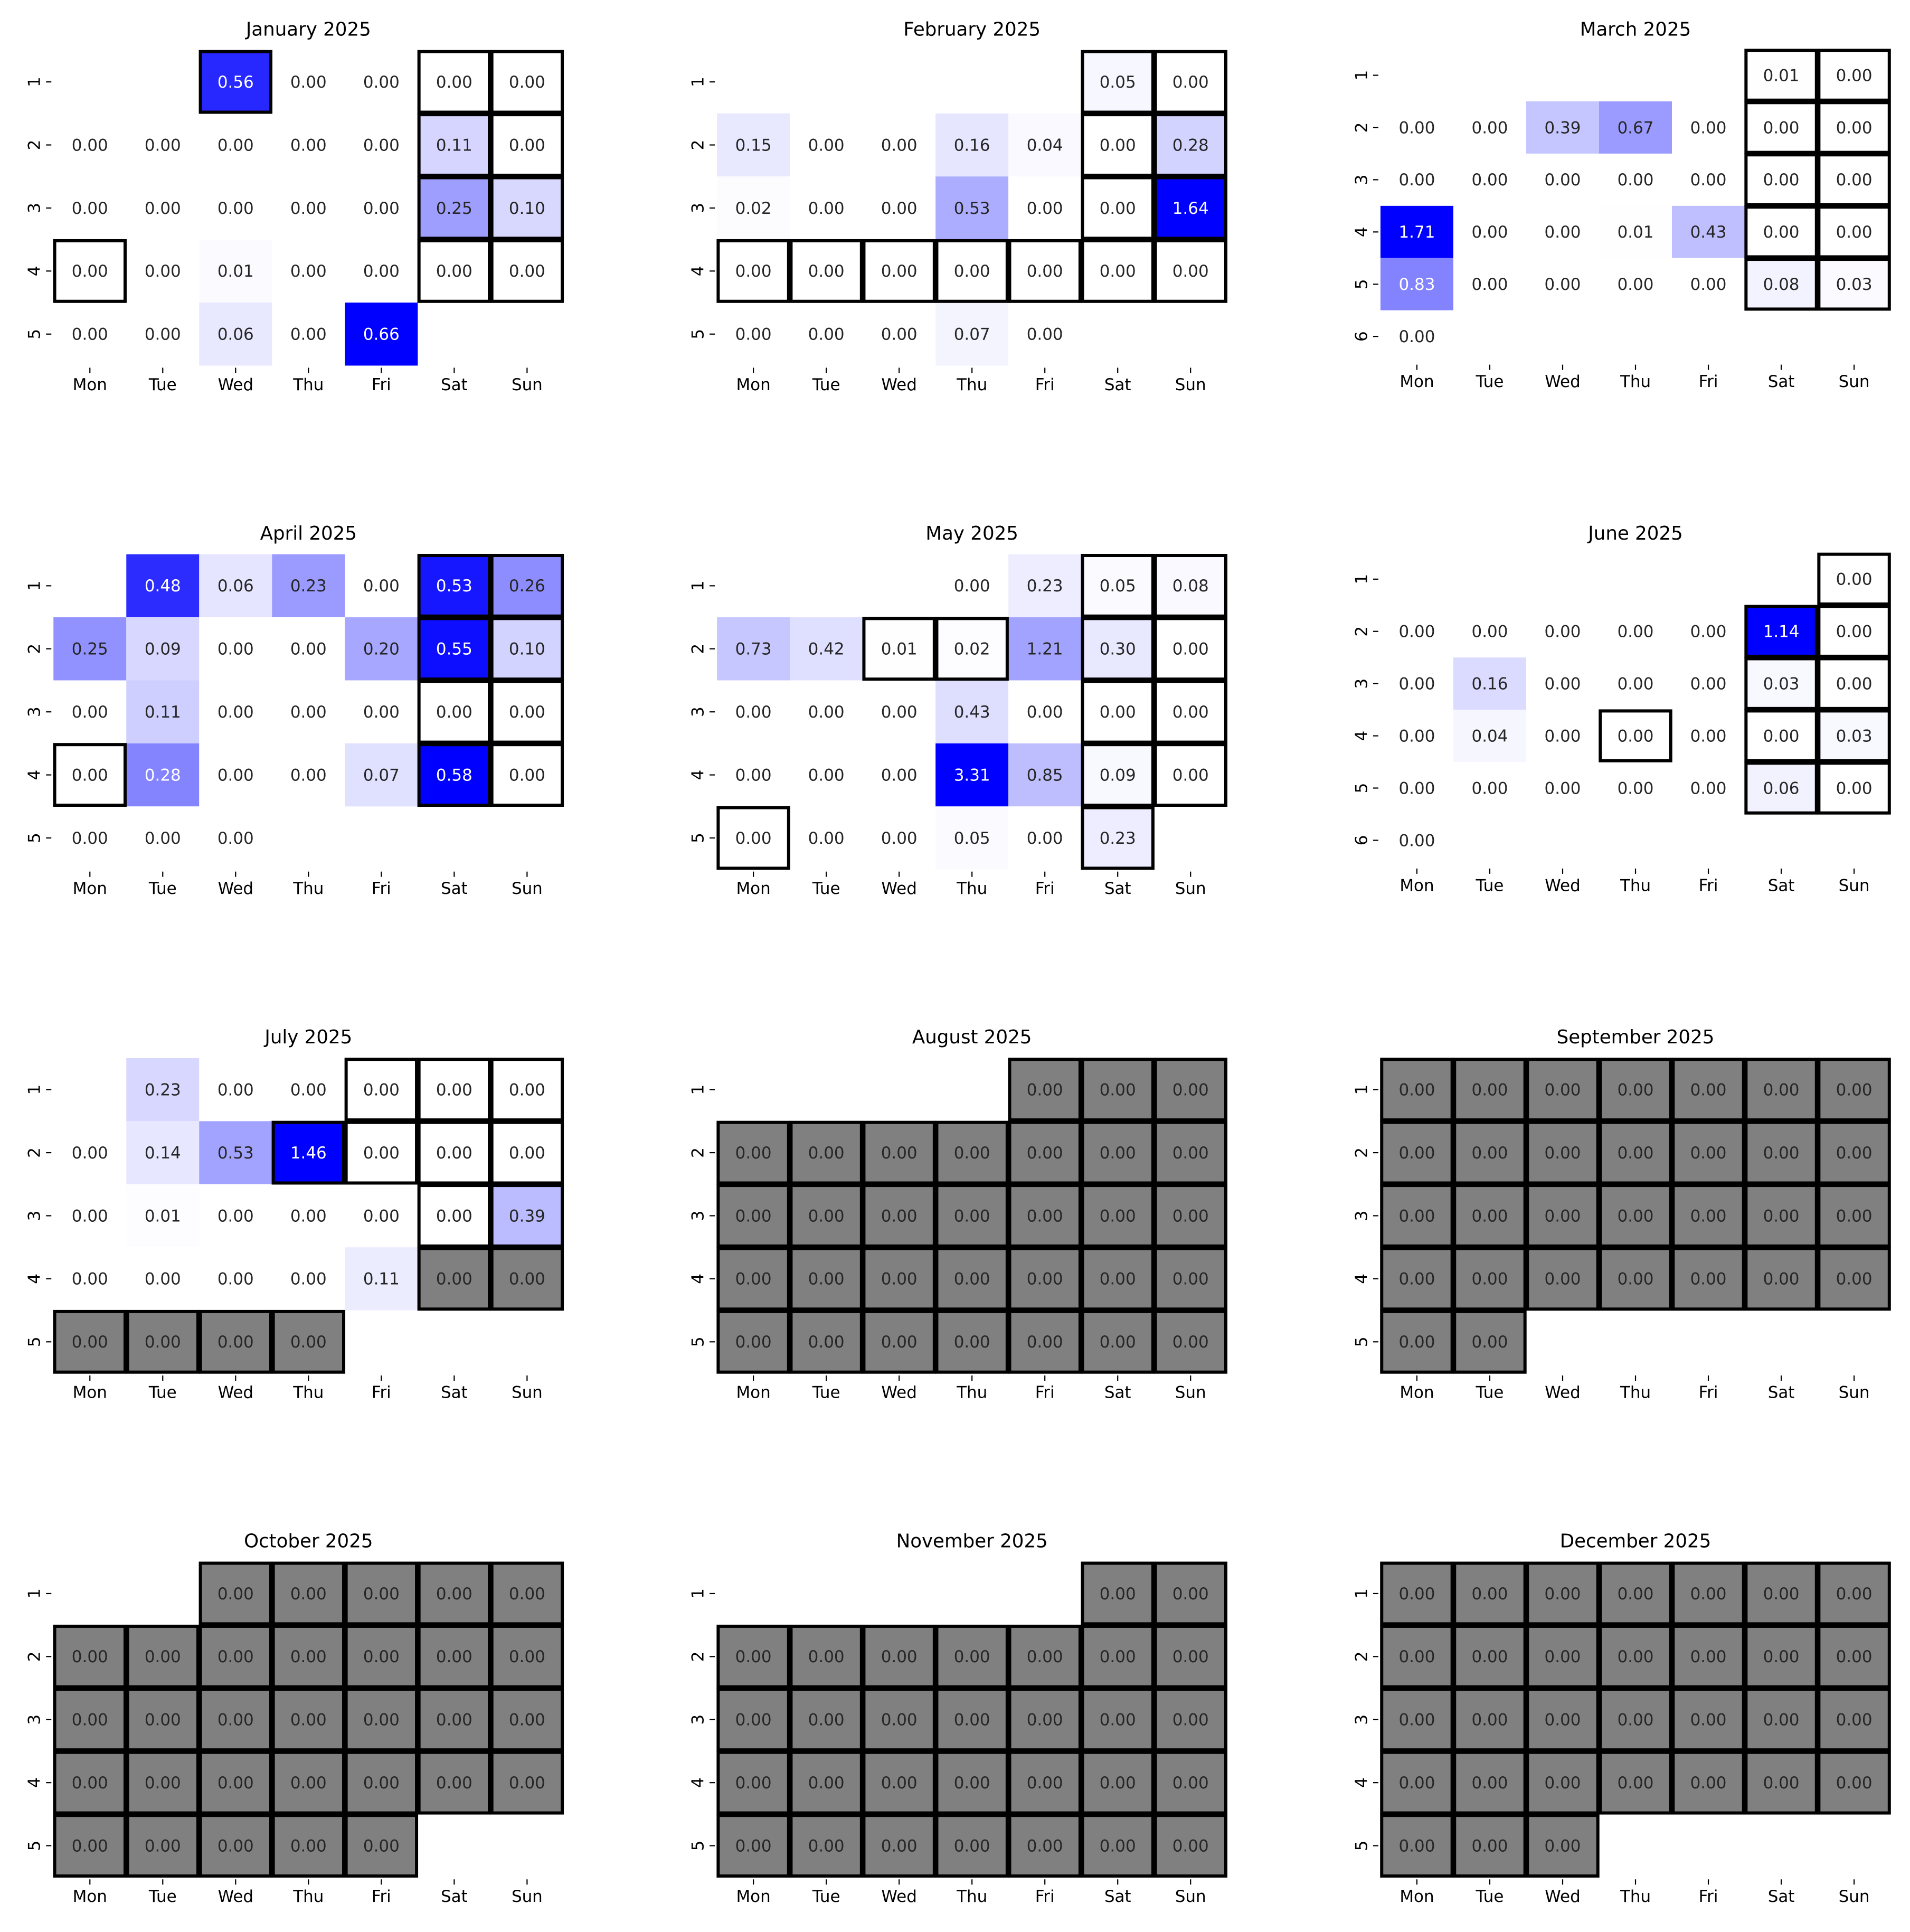 The image size is (1910, 1932). Describe the element at coordinates (1191, 586) in the screenshot. I see `day-value-label: 0.08` at that location.